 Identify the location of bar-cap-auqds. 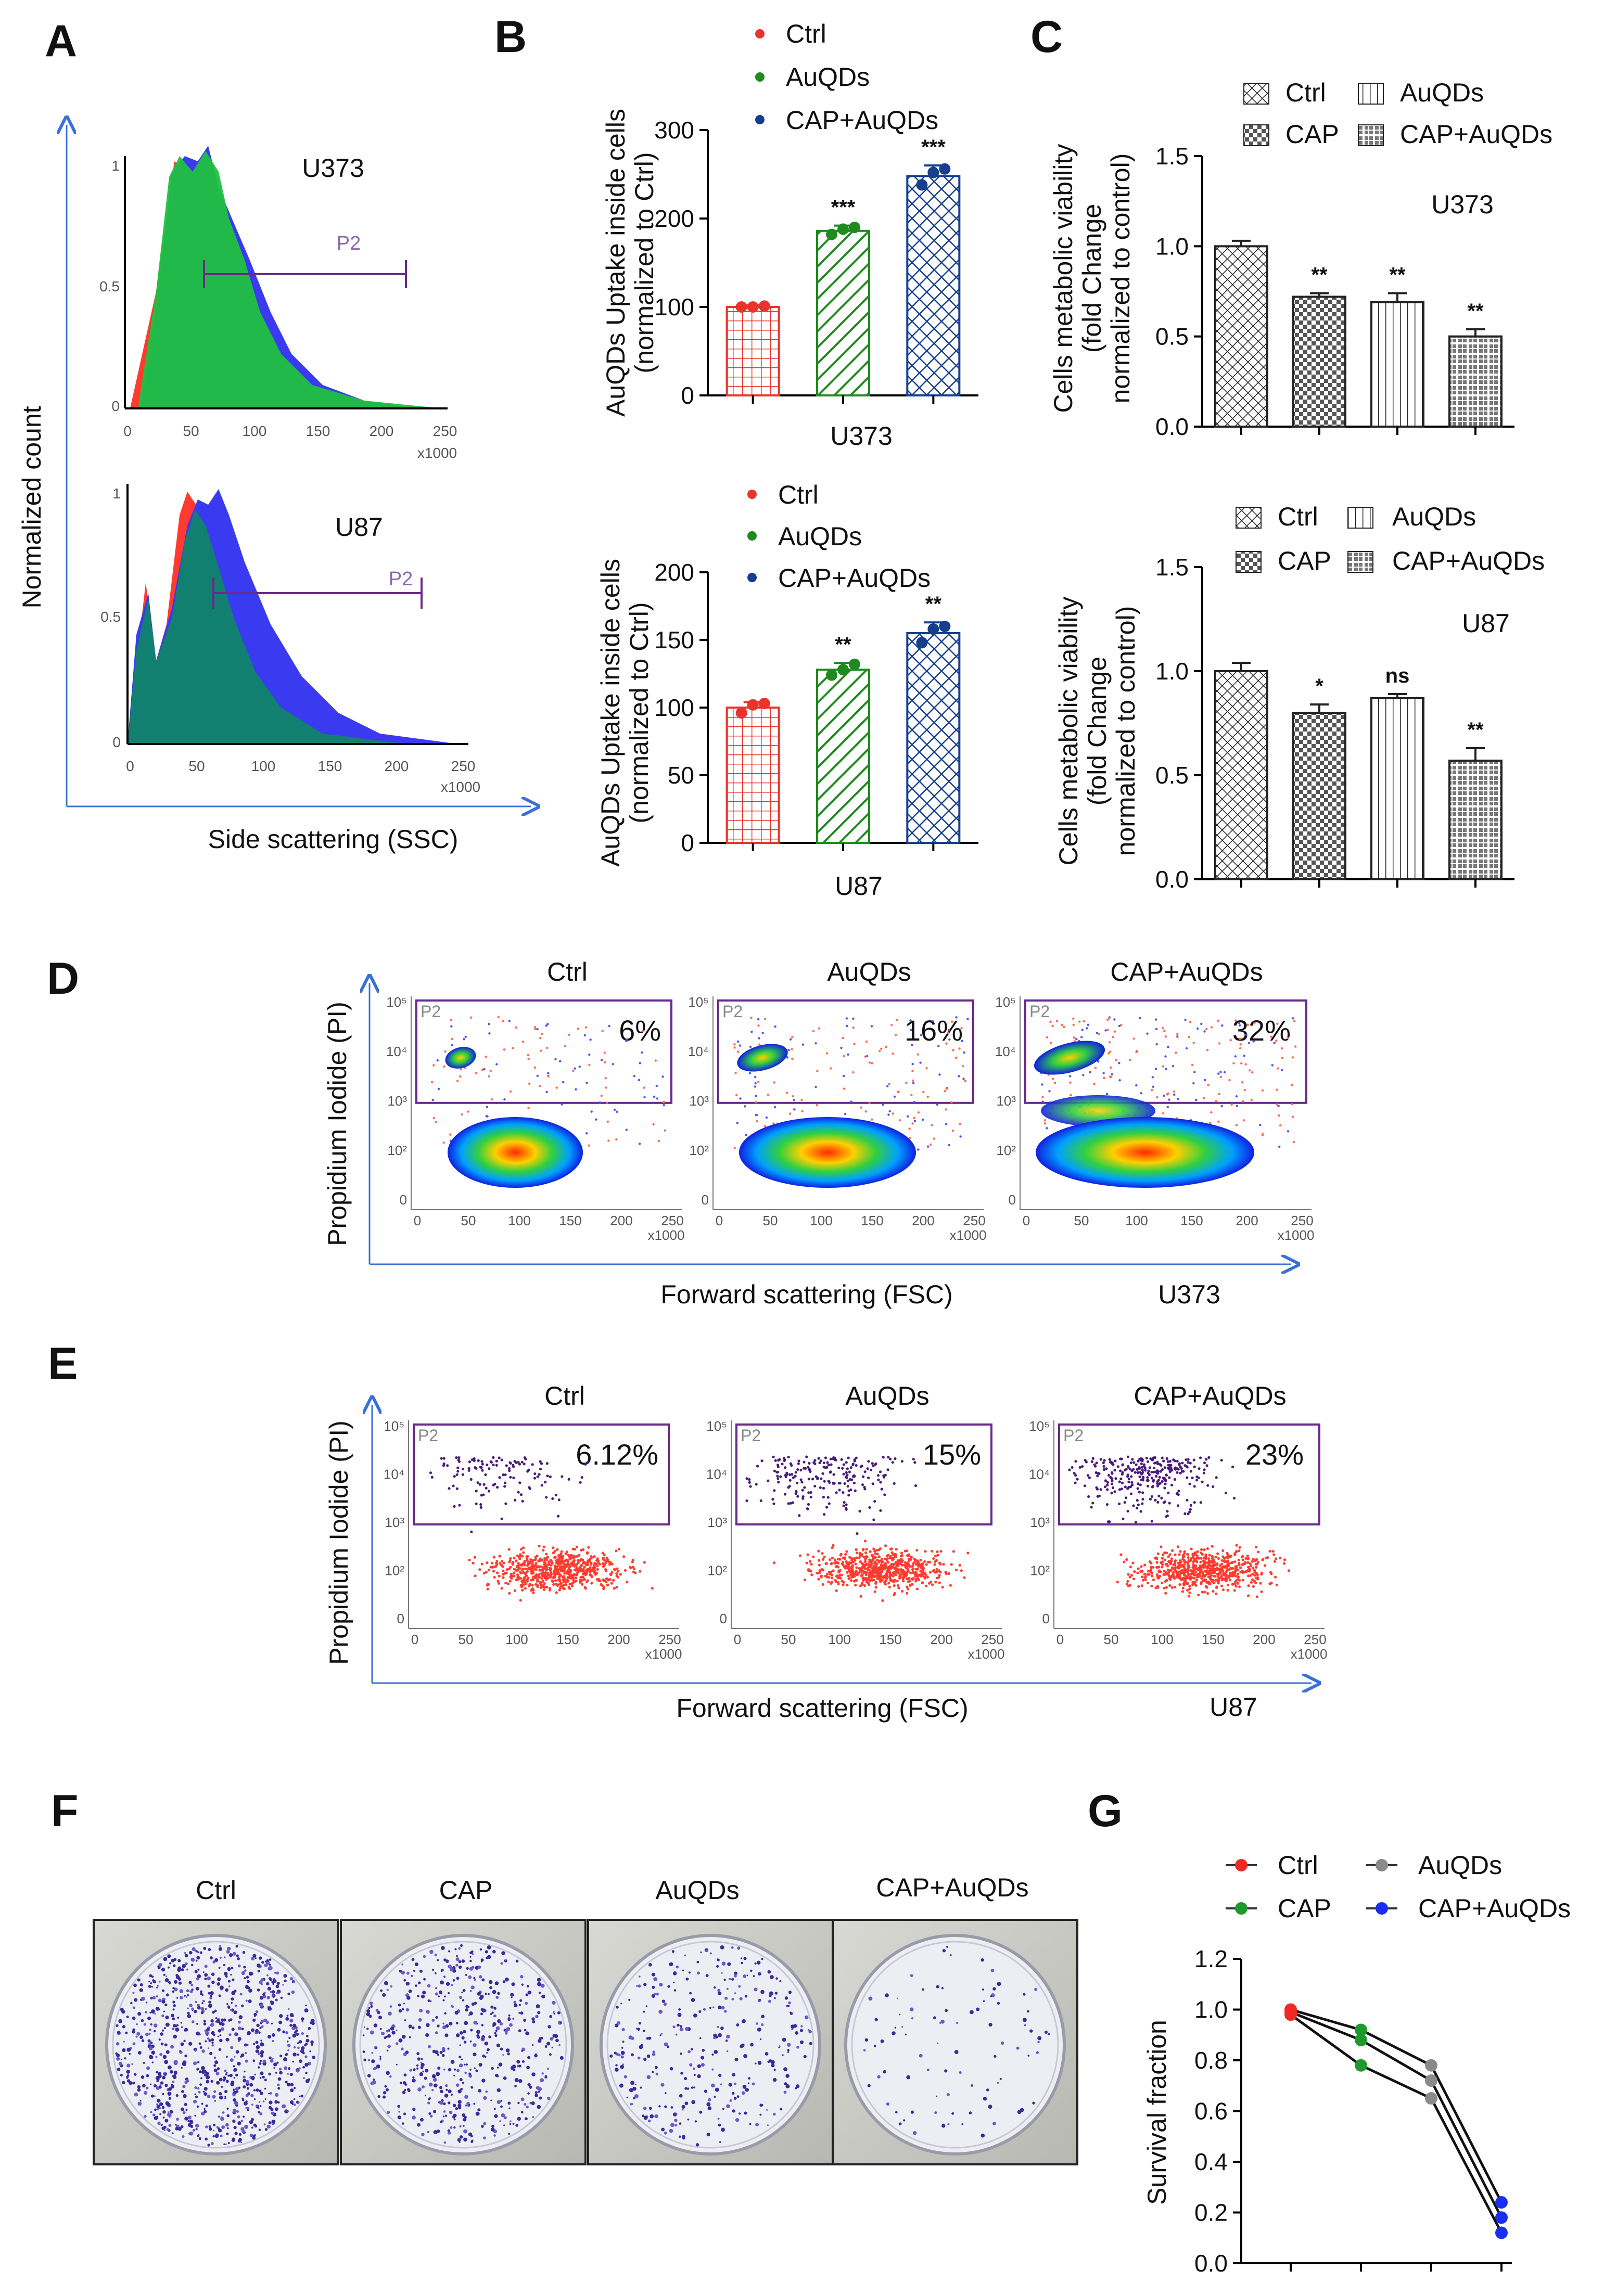
(1476, 820).